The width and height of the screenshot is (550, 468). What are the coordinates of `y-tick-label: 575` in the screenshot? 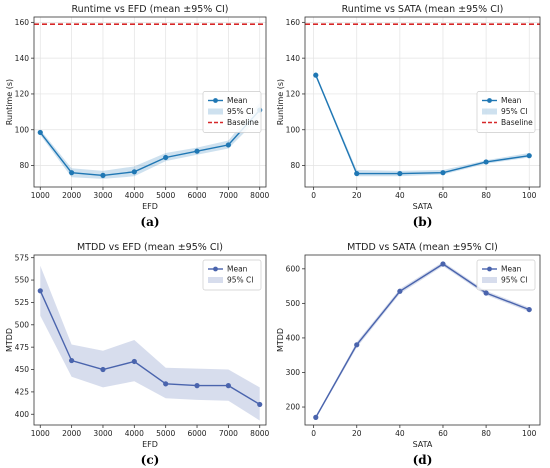 It's located at (22, 257).